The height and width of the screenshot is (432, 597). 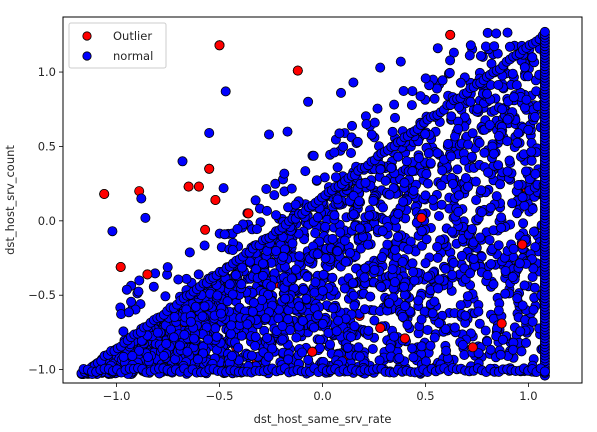 I want to click on x-axis-label: dst_host_same_srv_rate, so click(x=323, y=419).